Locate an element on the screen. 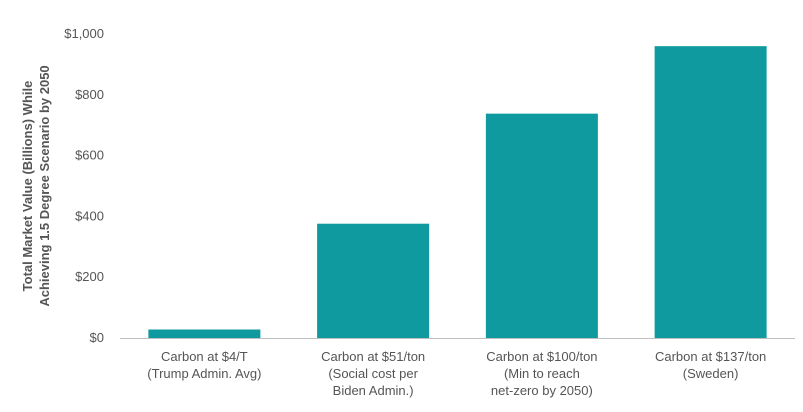 The width and height of the screenshot is (803, 412). y-tick-label: $0 is located at coordinates (97, 337).